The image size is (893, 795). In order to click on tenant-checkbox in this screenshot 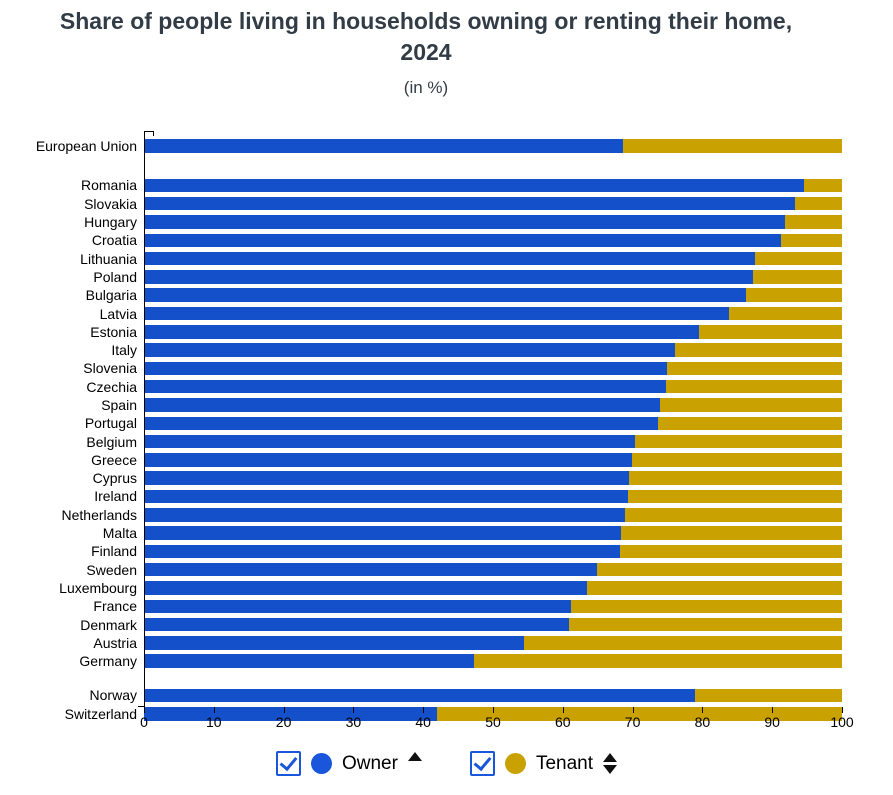, I will do `click(482, 763)`.